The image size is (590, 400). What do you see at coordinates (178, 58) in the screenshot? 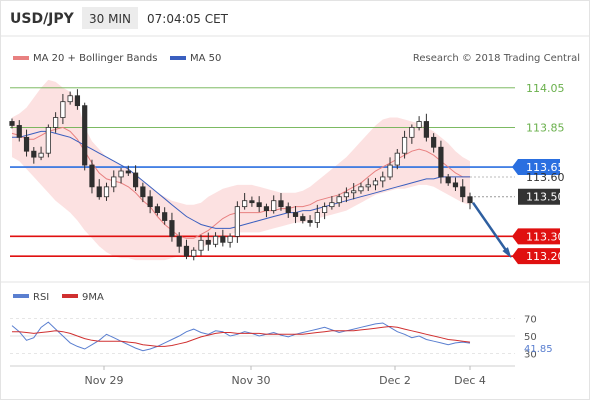
I see `legend-ma50-swatch` at bounding box center [178, 58].